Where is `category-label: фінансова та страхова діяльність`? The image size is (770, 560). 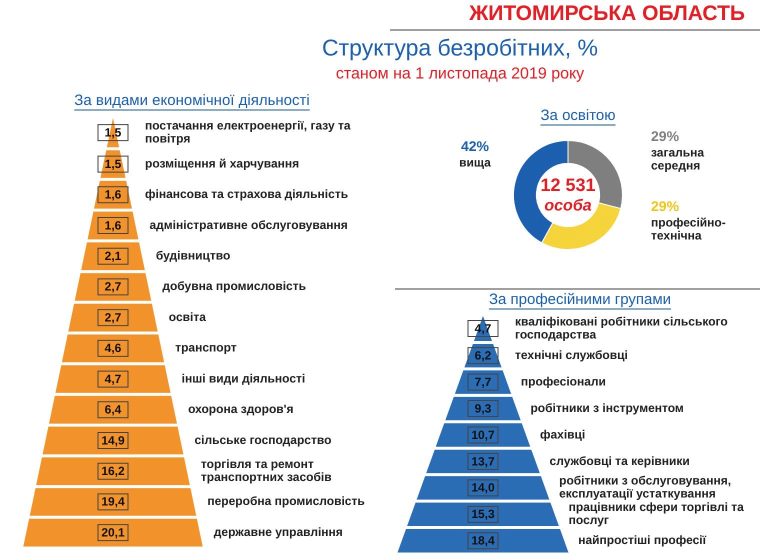
category-label: фінансова та страхова діяльність is located at coordinates (246, 194).